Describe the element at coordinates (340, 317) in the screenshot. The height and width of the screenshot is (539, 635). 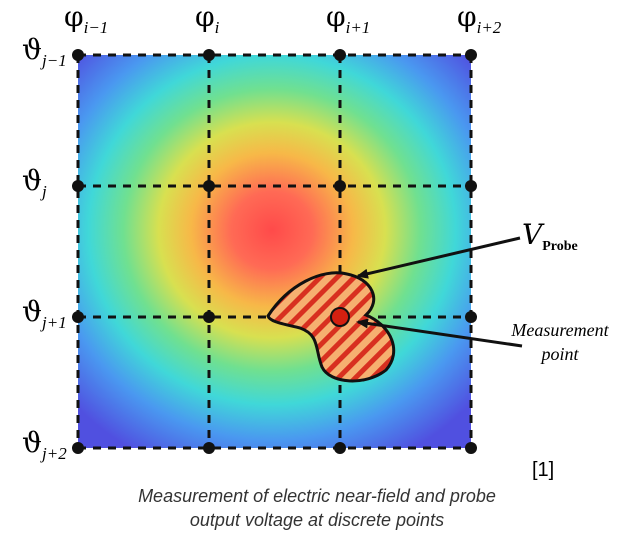
I see `measurement-point` at that location.